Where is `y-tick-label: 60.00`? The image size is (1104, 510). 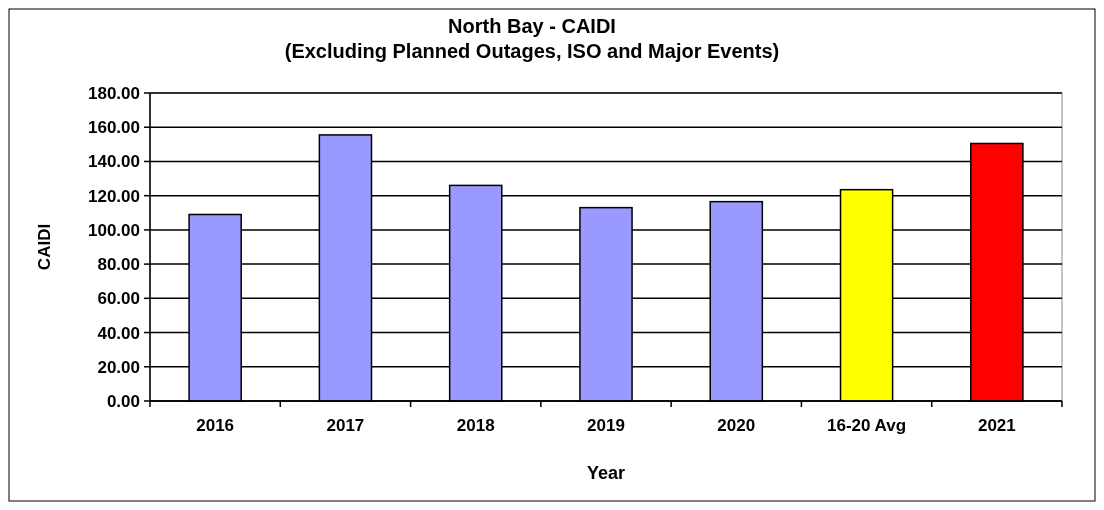
y-tick-label: 60.00 is located at coordinates (118, 299).